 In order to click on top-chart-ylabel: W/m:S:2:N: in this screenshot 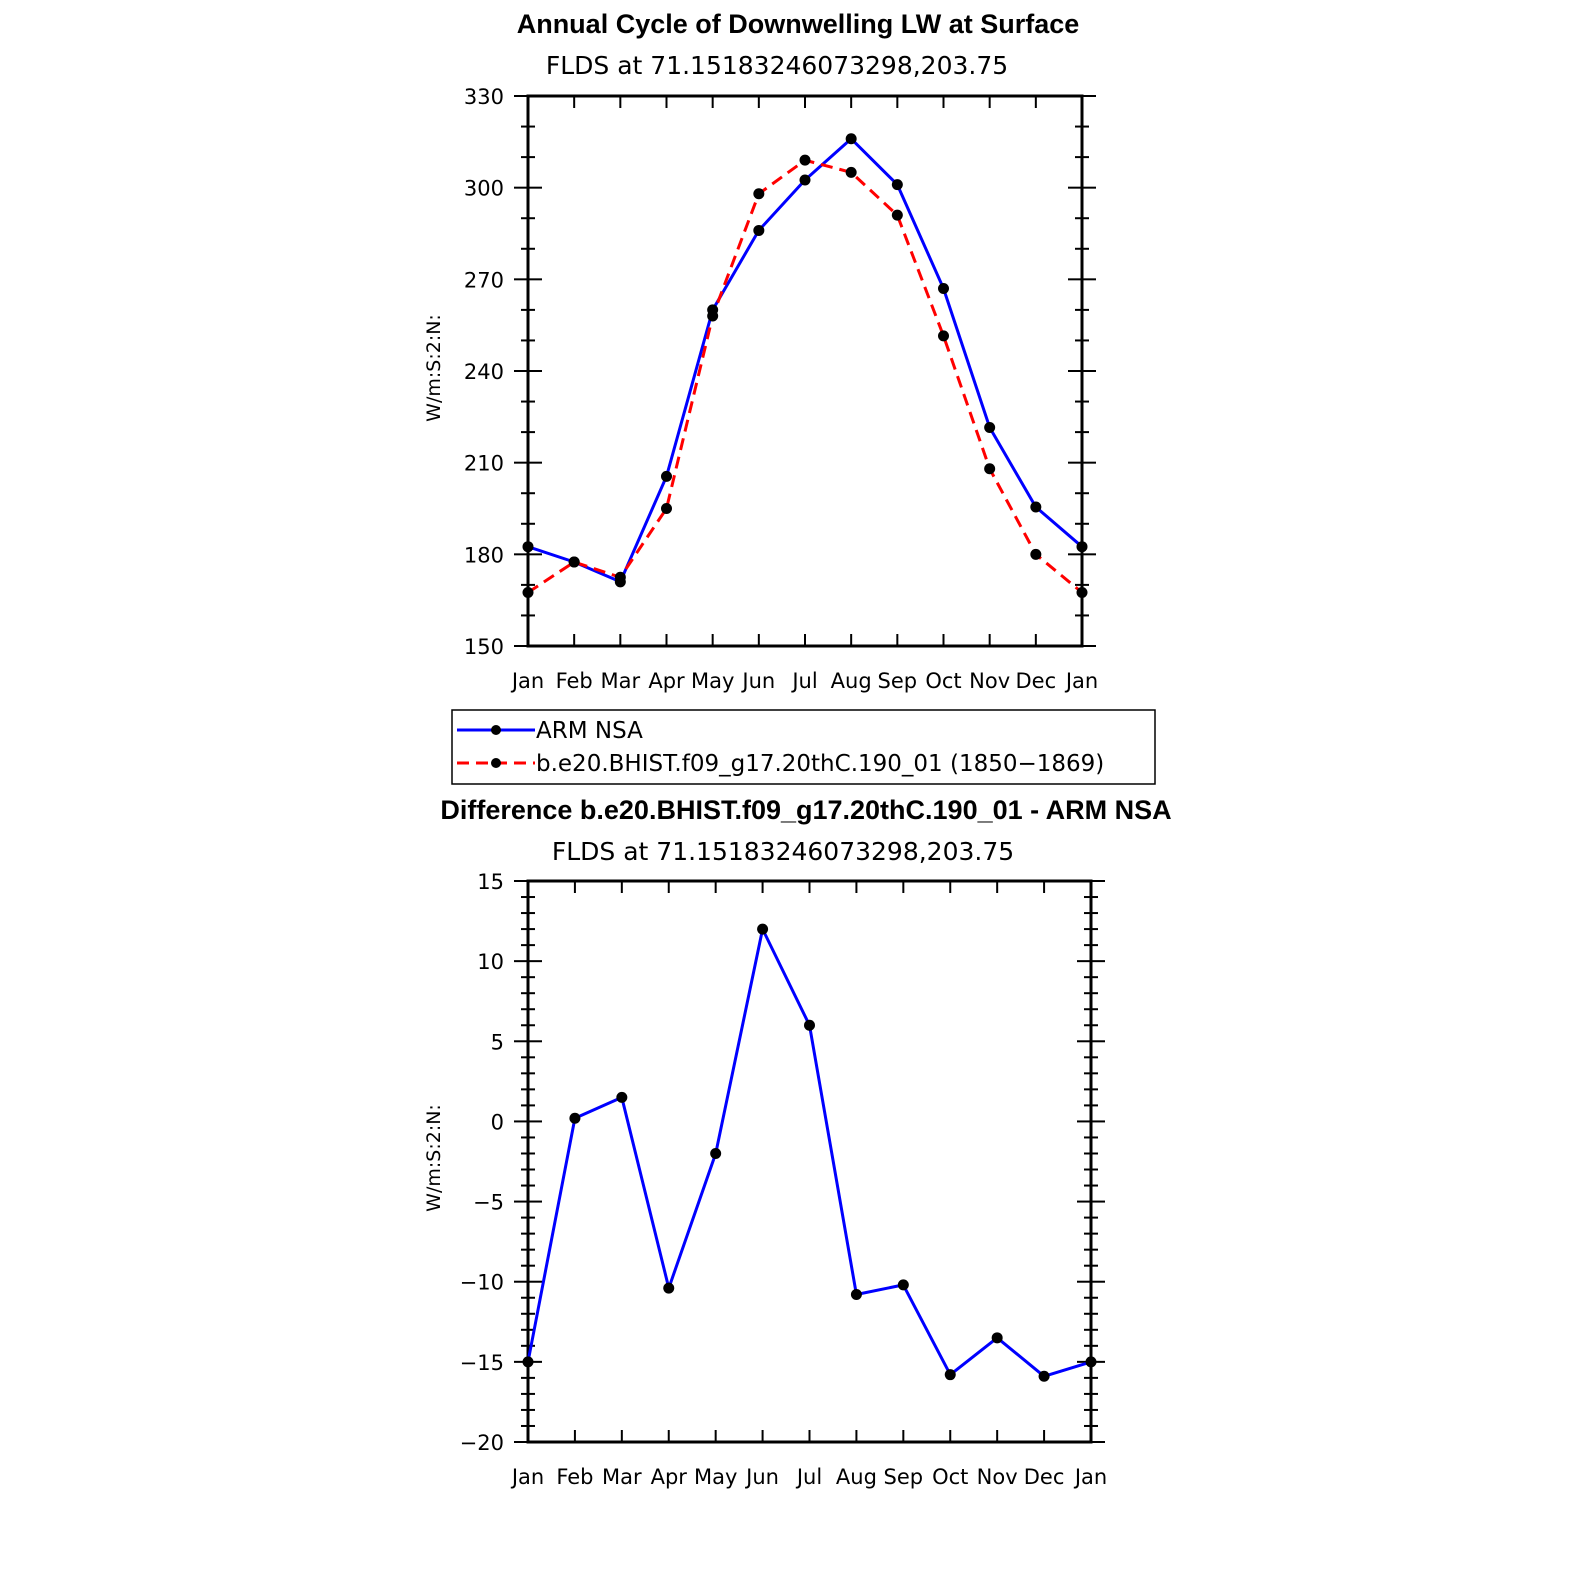, I will do `click(434, 368)`.